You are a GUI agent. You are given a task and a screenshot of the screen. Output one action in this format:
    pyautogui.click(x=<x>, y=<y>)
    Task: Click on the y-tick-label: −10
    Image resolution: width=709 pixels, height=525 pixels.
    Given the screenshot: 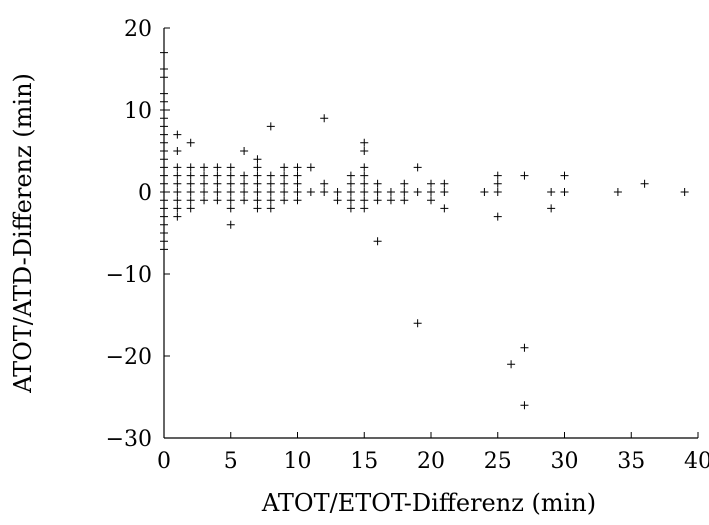 What is the action you would take?
    pyautogui.click(x=129, y=275)
    